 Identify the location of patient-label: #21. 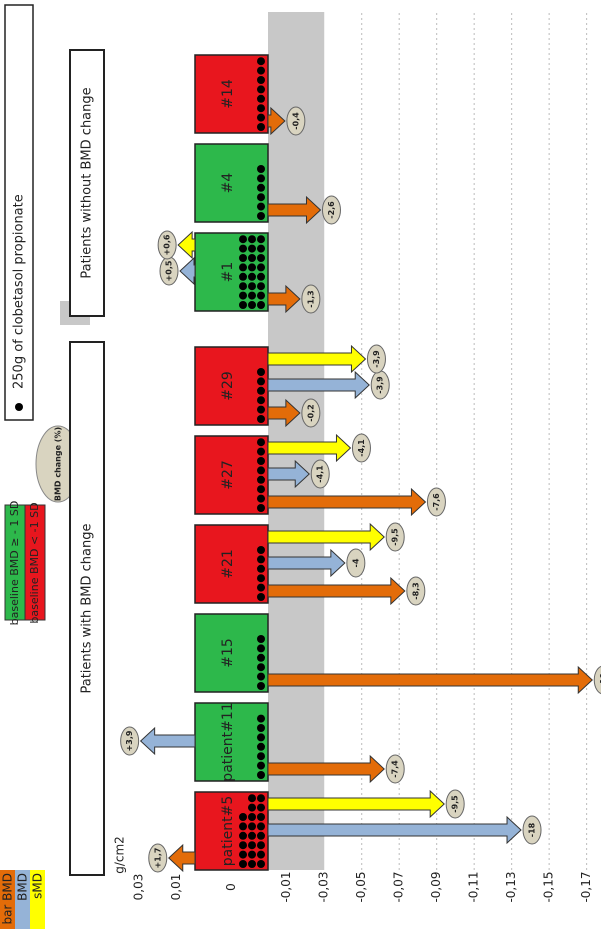
(228, 564).